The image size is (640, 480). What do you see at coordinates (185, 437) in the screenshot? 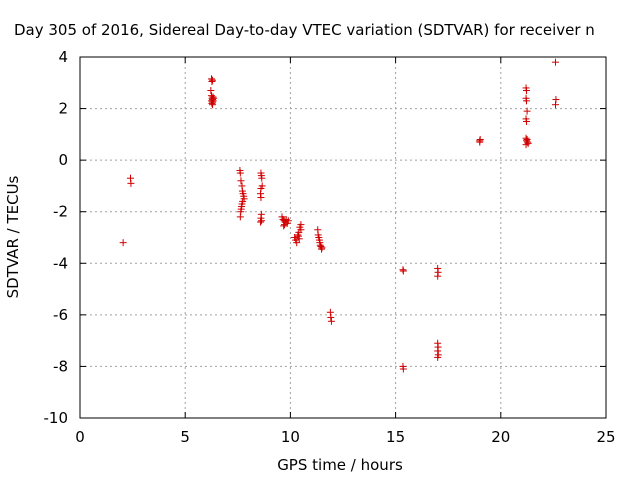
I see `x-tick-label: 5` at bounding box center [185, 437].